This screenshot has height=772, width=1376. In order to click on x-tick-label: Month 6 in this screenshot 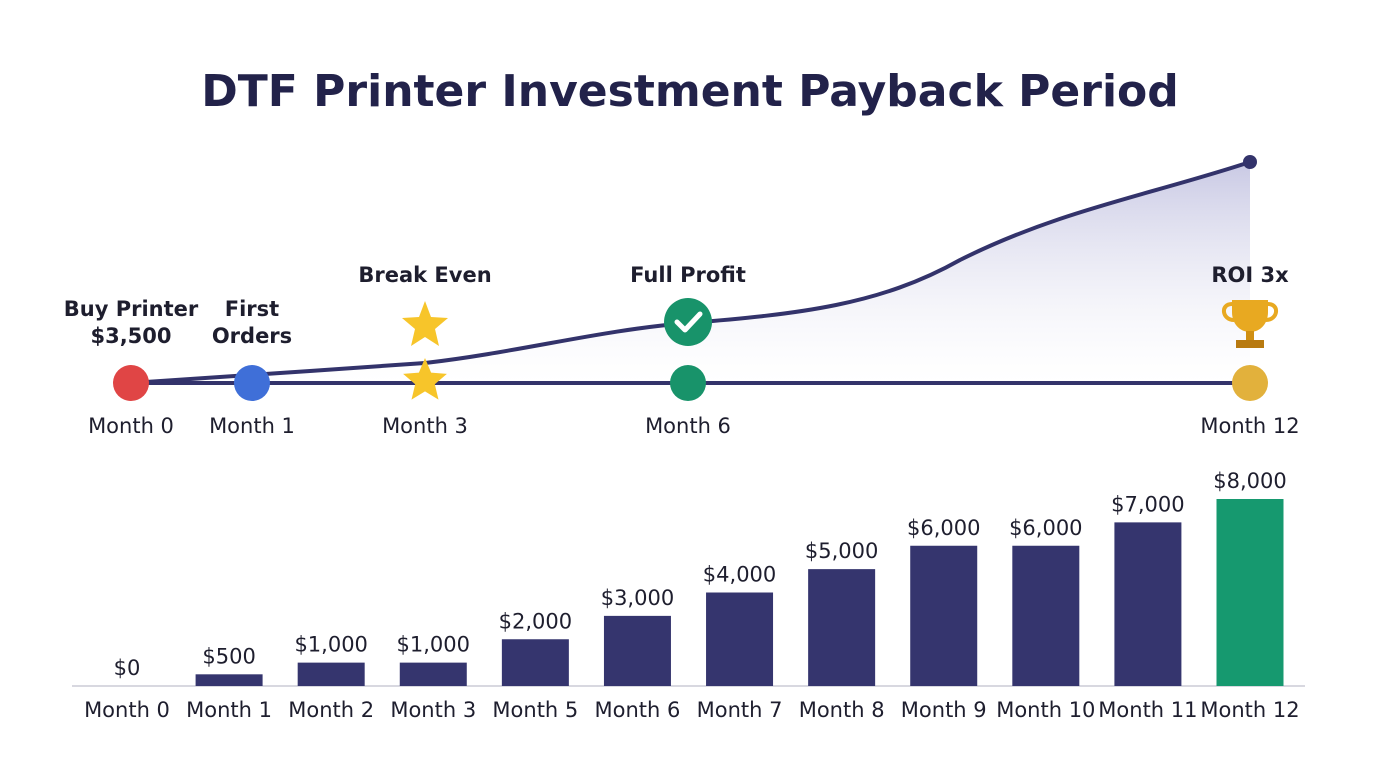, I will do `click(638, 710)`.